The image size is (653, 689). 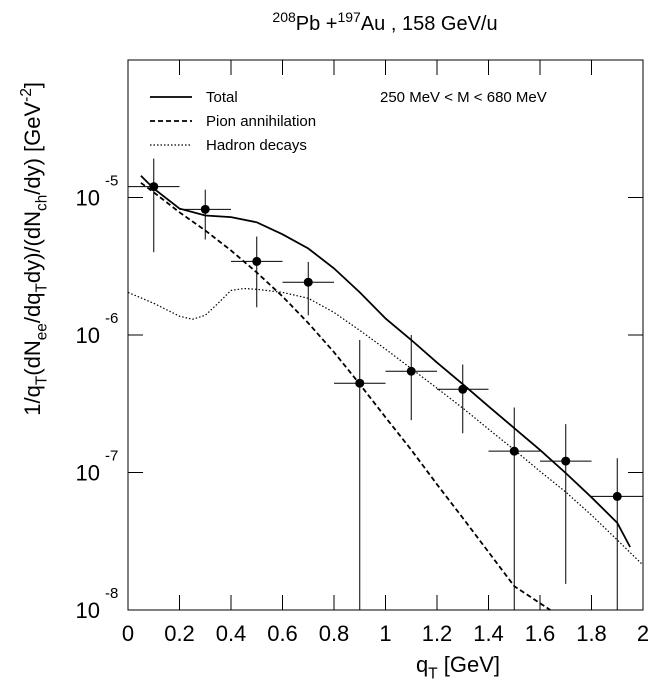 I want to click on chart-title-part: 197, so click(x=349, y=17).